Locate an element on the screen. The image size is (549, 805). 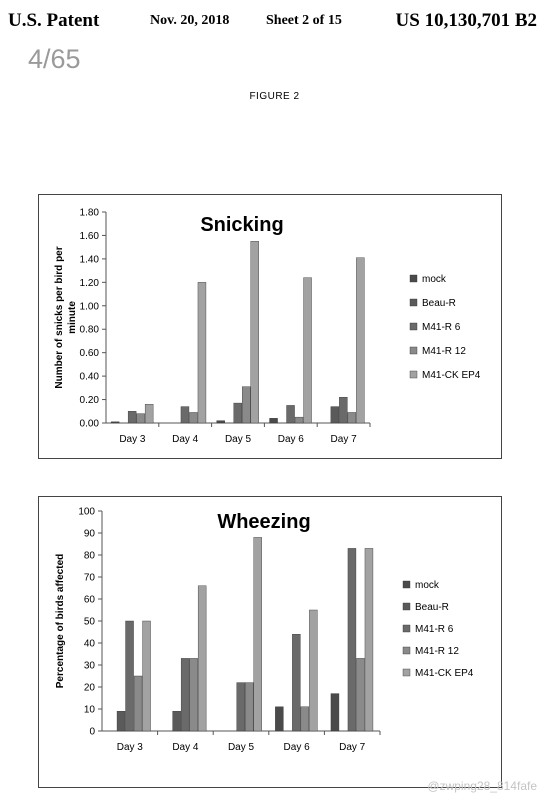
y-tick-label: 70 is located at coordinates (90, 578).